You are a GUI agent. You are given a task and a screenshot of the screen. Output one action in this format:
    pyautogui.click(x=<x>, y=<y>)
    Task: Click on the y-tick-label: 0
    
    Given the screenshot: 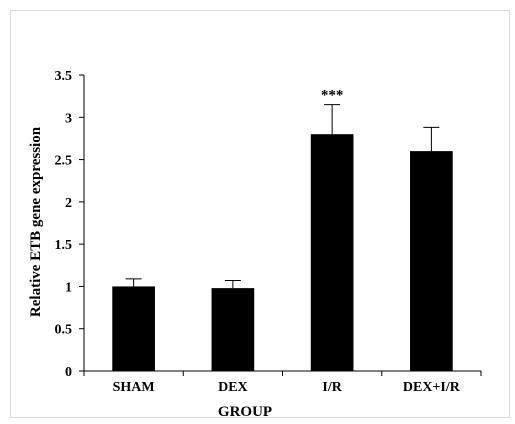 What is the action you would take?
    pyautogui.click(x=68, y=372)
    